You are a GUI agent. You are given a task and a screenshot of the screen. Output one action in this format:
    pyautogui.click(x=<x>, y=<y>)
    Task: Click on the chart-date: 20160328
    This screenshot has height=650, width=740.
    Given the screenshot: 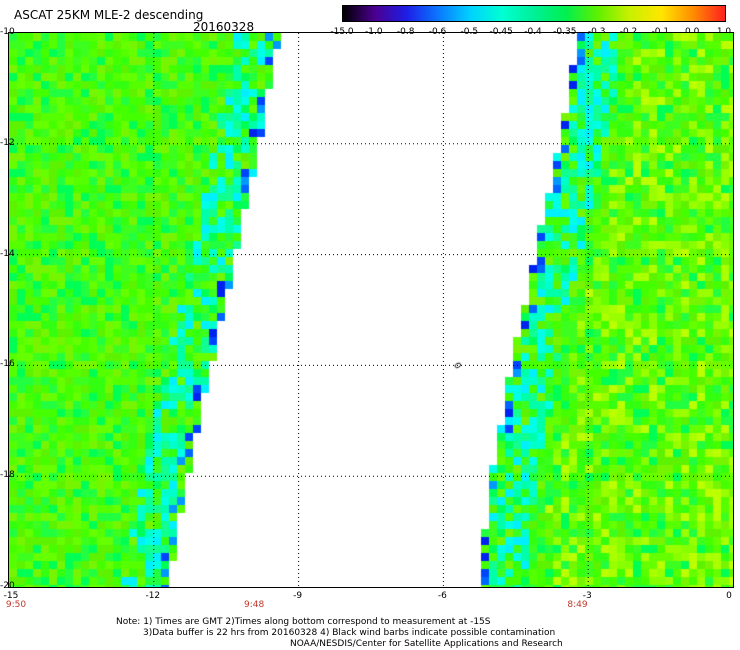 What is the action you would take?
    pyautogui.click(x=224, y=27)
    